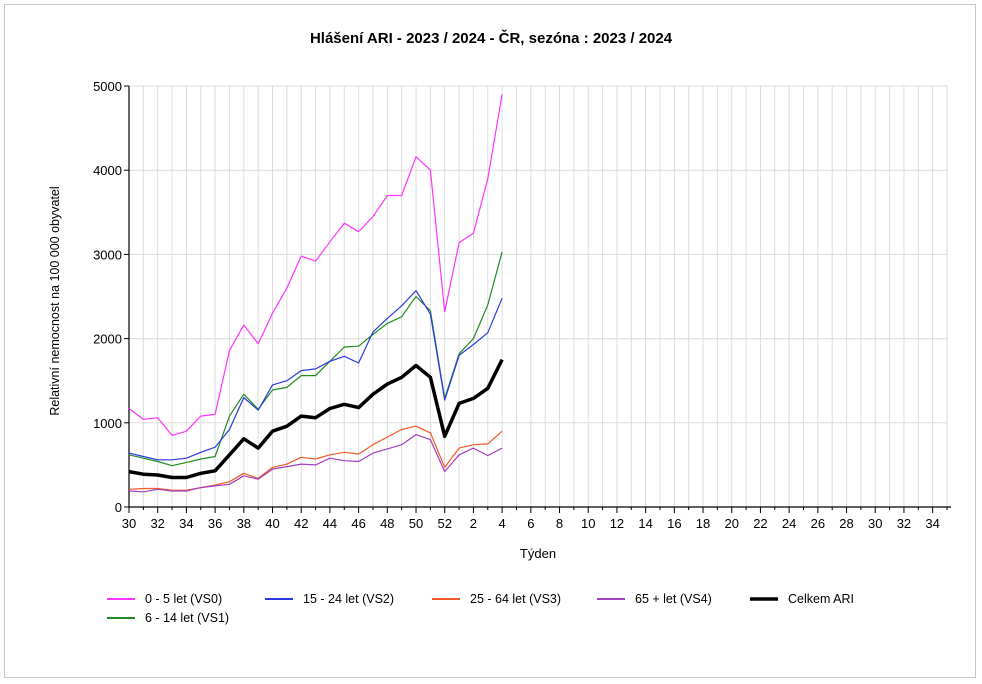  Describe the element at coordinates (107, 423) in the screenshot. I see `y-tick-label: 1000` at that location.